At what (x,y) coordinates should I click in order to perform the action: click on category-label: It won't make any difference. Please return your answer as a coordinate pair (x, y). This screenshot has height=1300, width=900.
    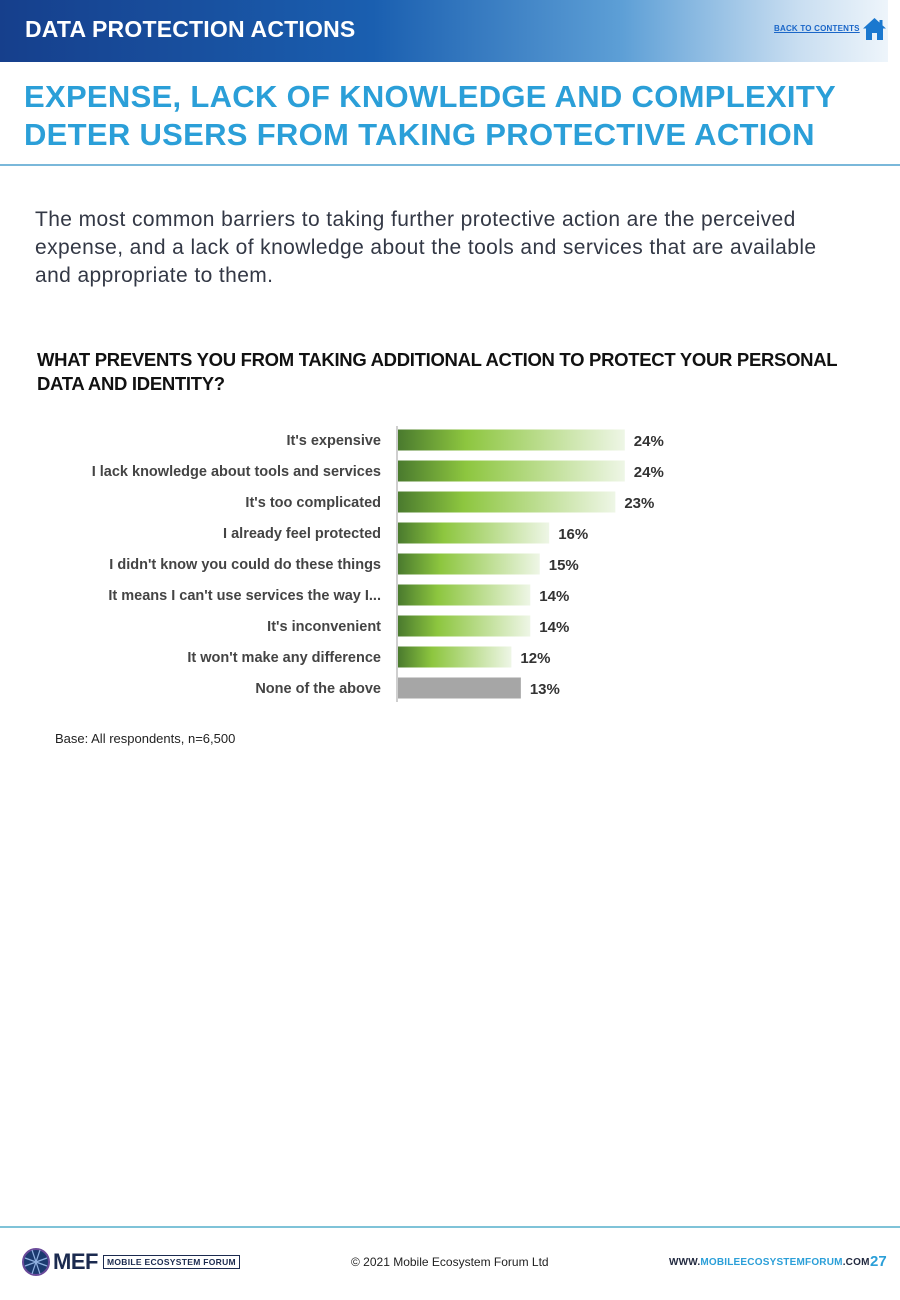
    Looking at the image, I should click on (284, 658).